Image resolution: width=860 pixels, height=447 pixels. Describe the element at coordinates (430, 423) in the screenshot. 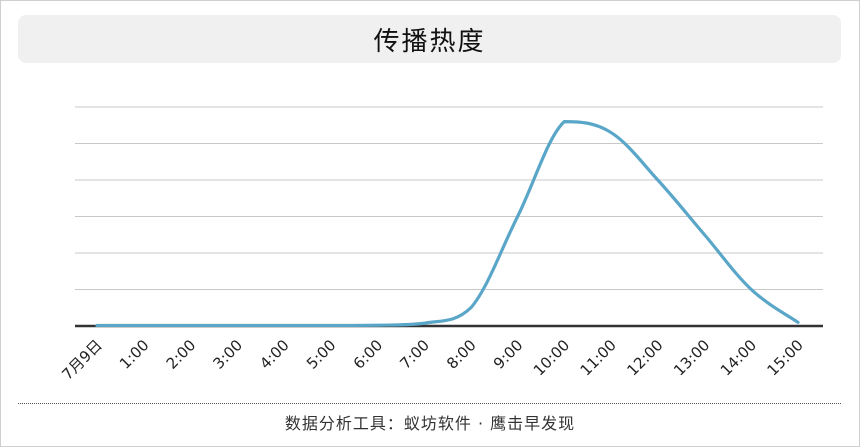

I see `footer-credit: 数据分析工具：蚁坊软件 · 鹰击早发现` at that location.